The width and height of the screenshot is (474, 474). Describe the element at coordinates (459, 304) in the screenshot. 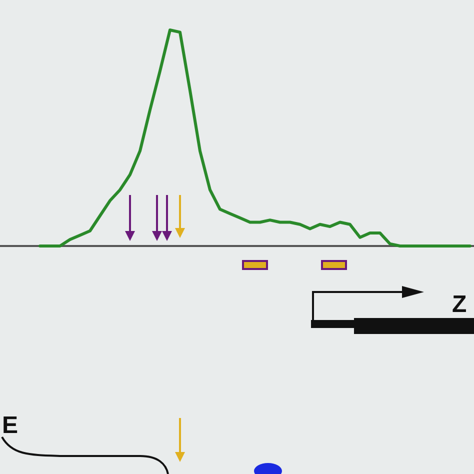

I see `text: Z` at that location.